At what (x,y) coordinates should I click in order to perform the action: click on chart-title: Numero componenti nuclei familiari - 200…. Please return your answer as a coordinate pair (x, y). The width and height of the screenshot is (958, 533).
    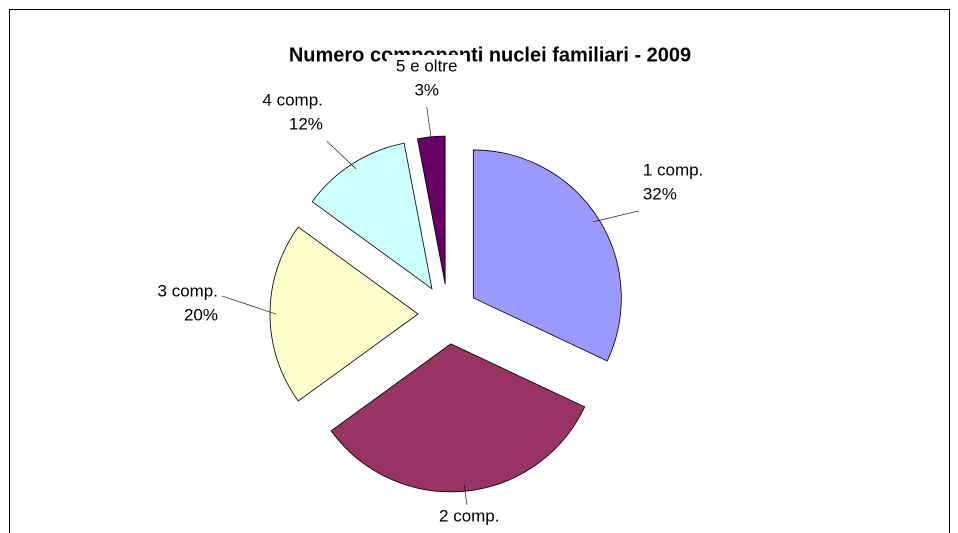
    Looking at the image, I should click on (490, 55).